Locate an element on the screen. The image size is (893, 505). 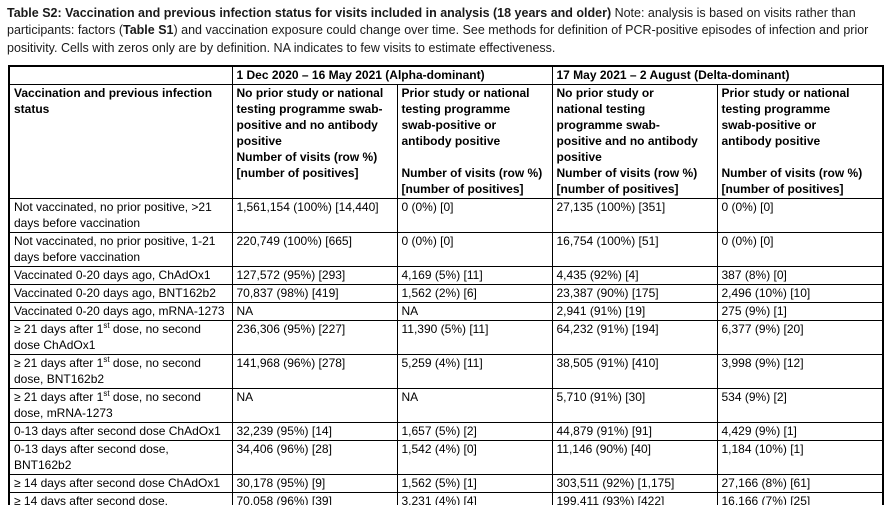
value-cell-alpha-prior: 1,562 (5%) [1] is located at coordinates (474, 484).